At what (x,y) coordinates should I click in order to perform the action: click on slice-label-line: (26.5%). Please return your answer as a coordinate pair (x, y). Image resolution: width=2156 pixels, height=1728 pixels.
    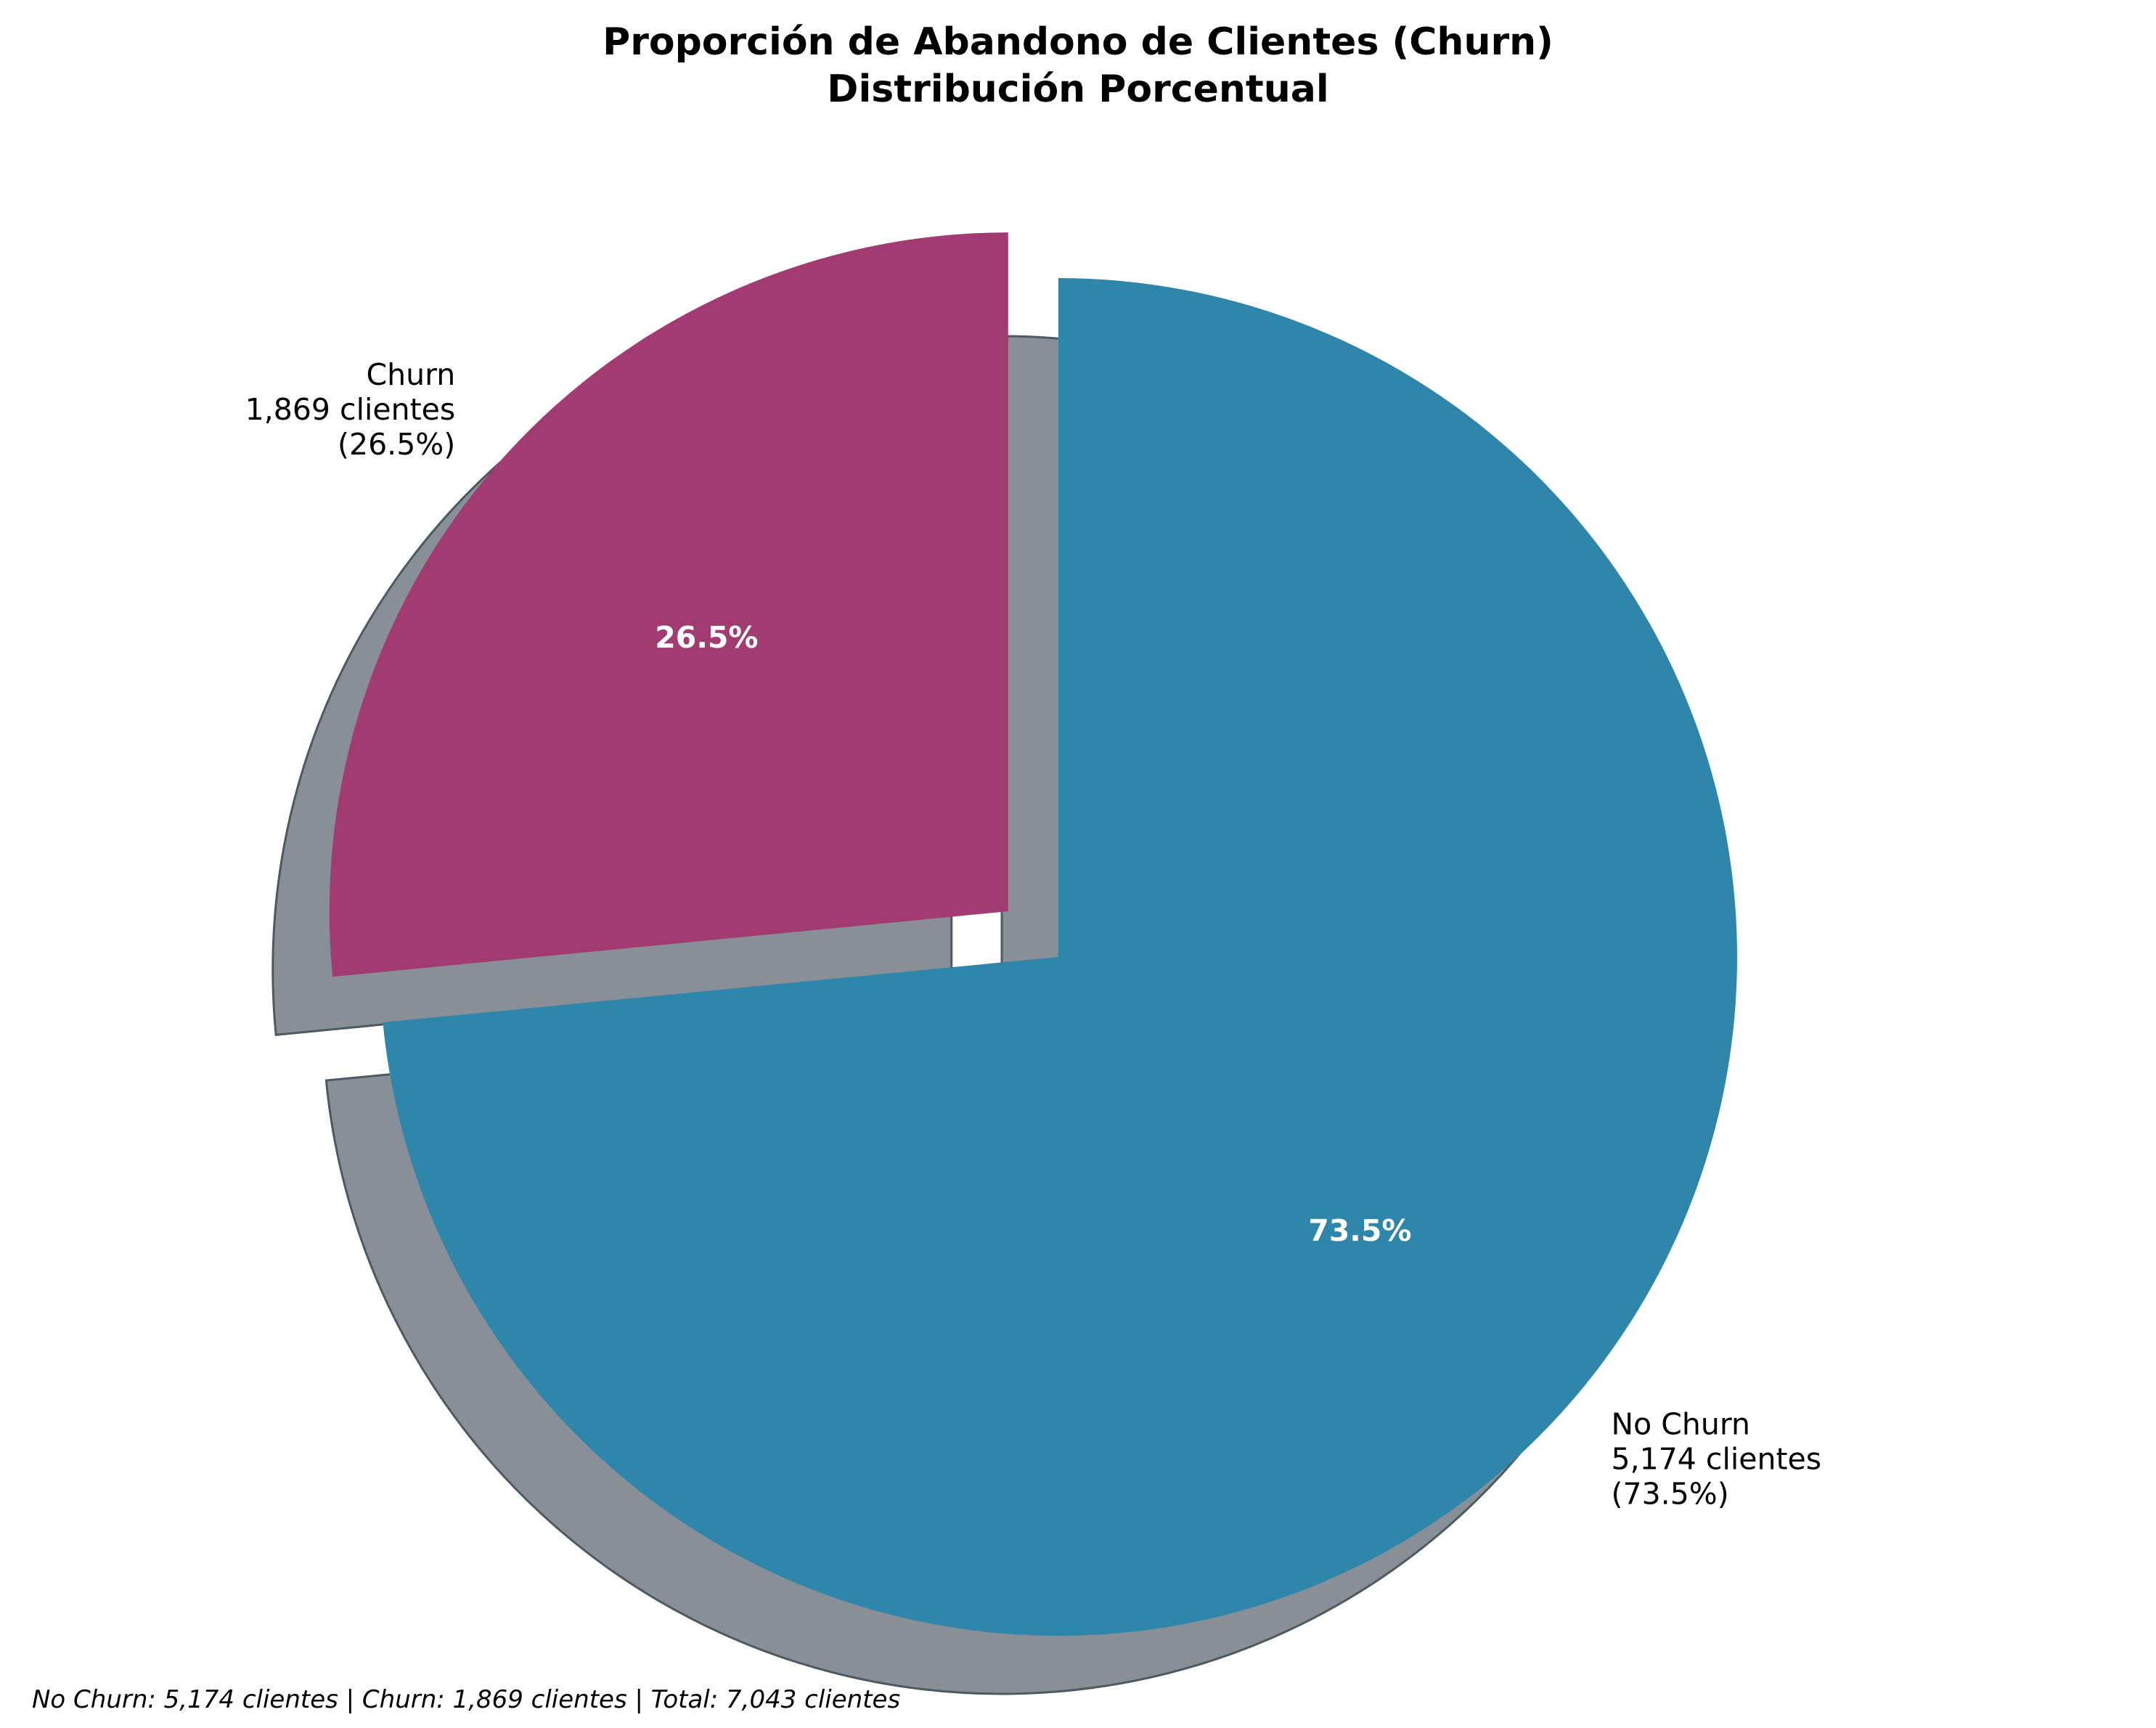
    Looking at the image, I should click on (397, 444).